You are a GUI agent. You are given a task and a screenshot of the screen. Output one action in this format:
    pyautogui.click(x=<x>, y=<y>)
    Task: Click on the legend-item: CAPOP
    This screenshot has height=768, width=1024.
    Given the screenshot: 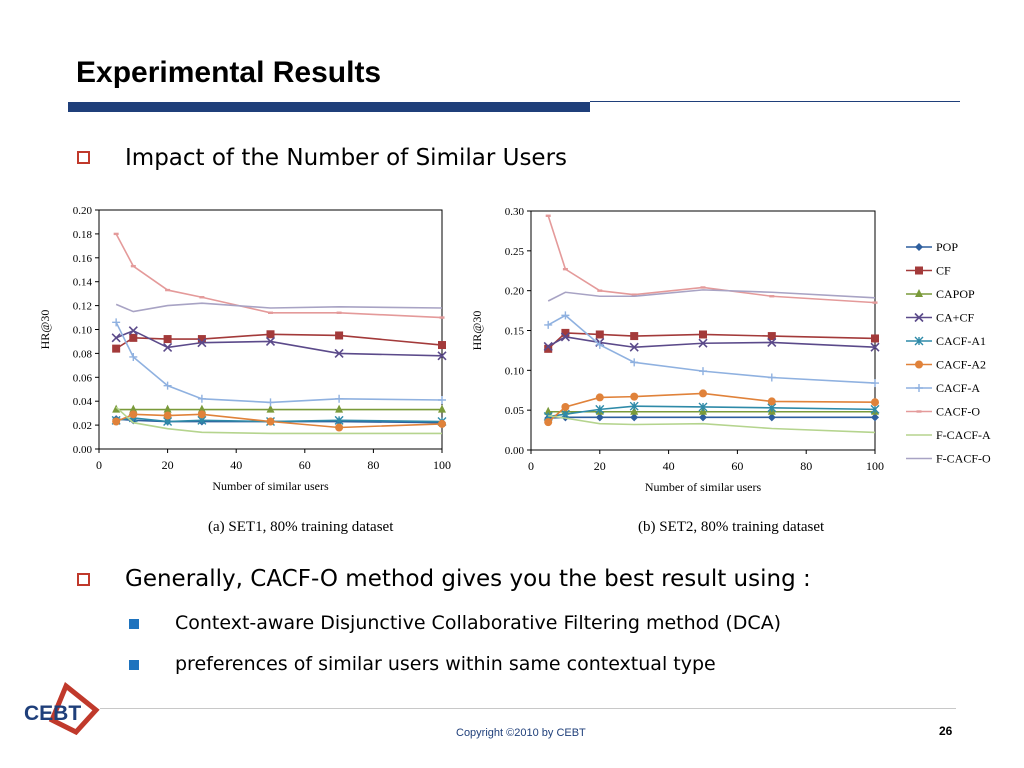 What is the action you would take?
    pyautogui.click(x=940, y=294)
    